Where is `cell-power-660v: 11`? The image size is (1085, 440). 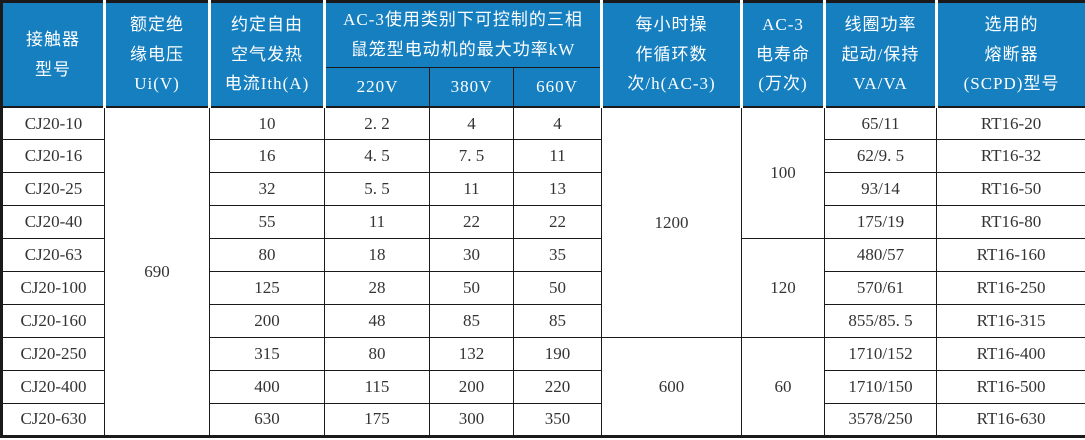
cell-power-660v: 11 is located at coordinates (557, 156).